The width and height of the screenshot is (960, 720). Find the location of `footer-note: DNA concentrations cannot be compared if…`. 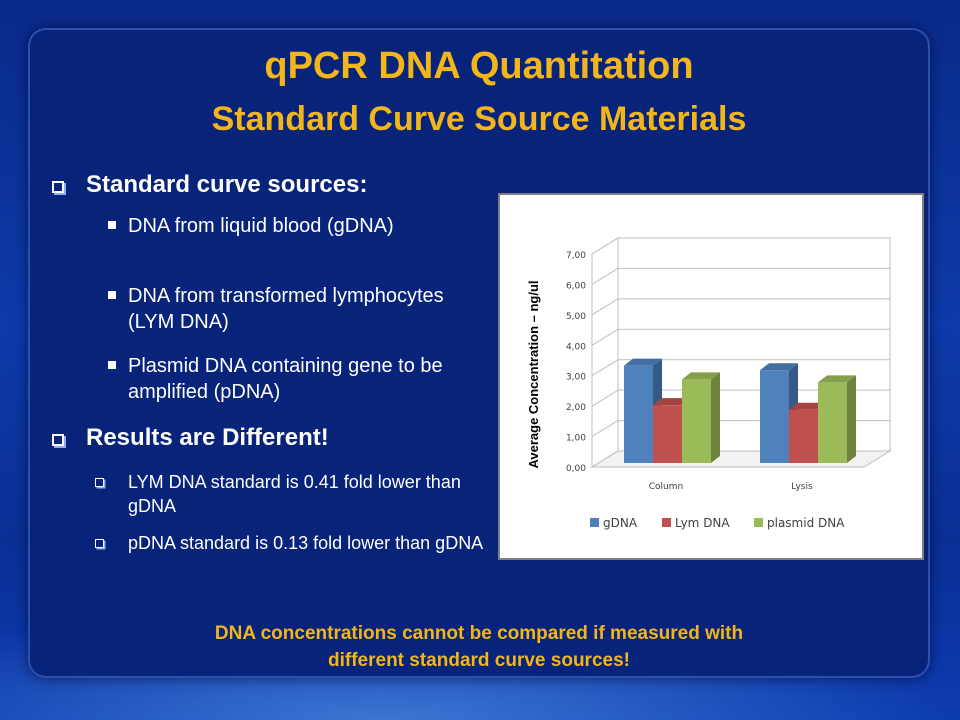

footer-note: DNA concentrations cannot be compared if… is located at coordinates (479, 647).